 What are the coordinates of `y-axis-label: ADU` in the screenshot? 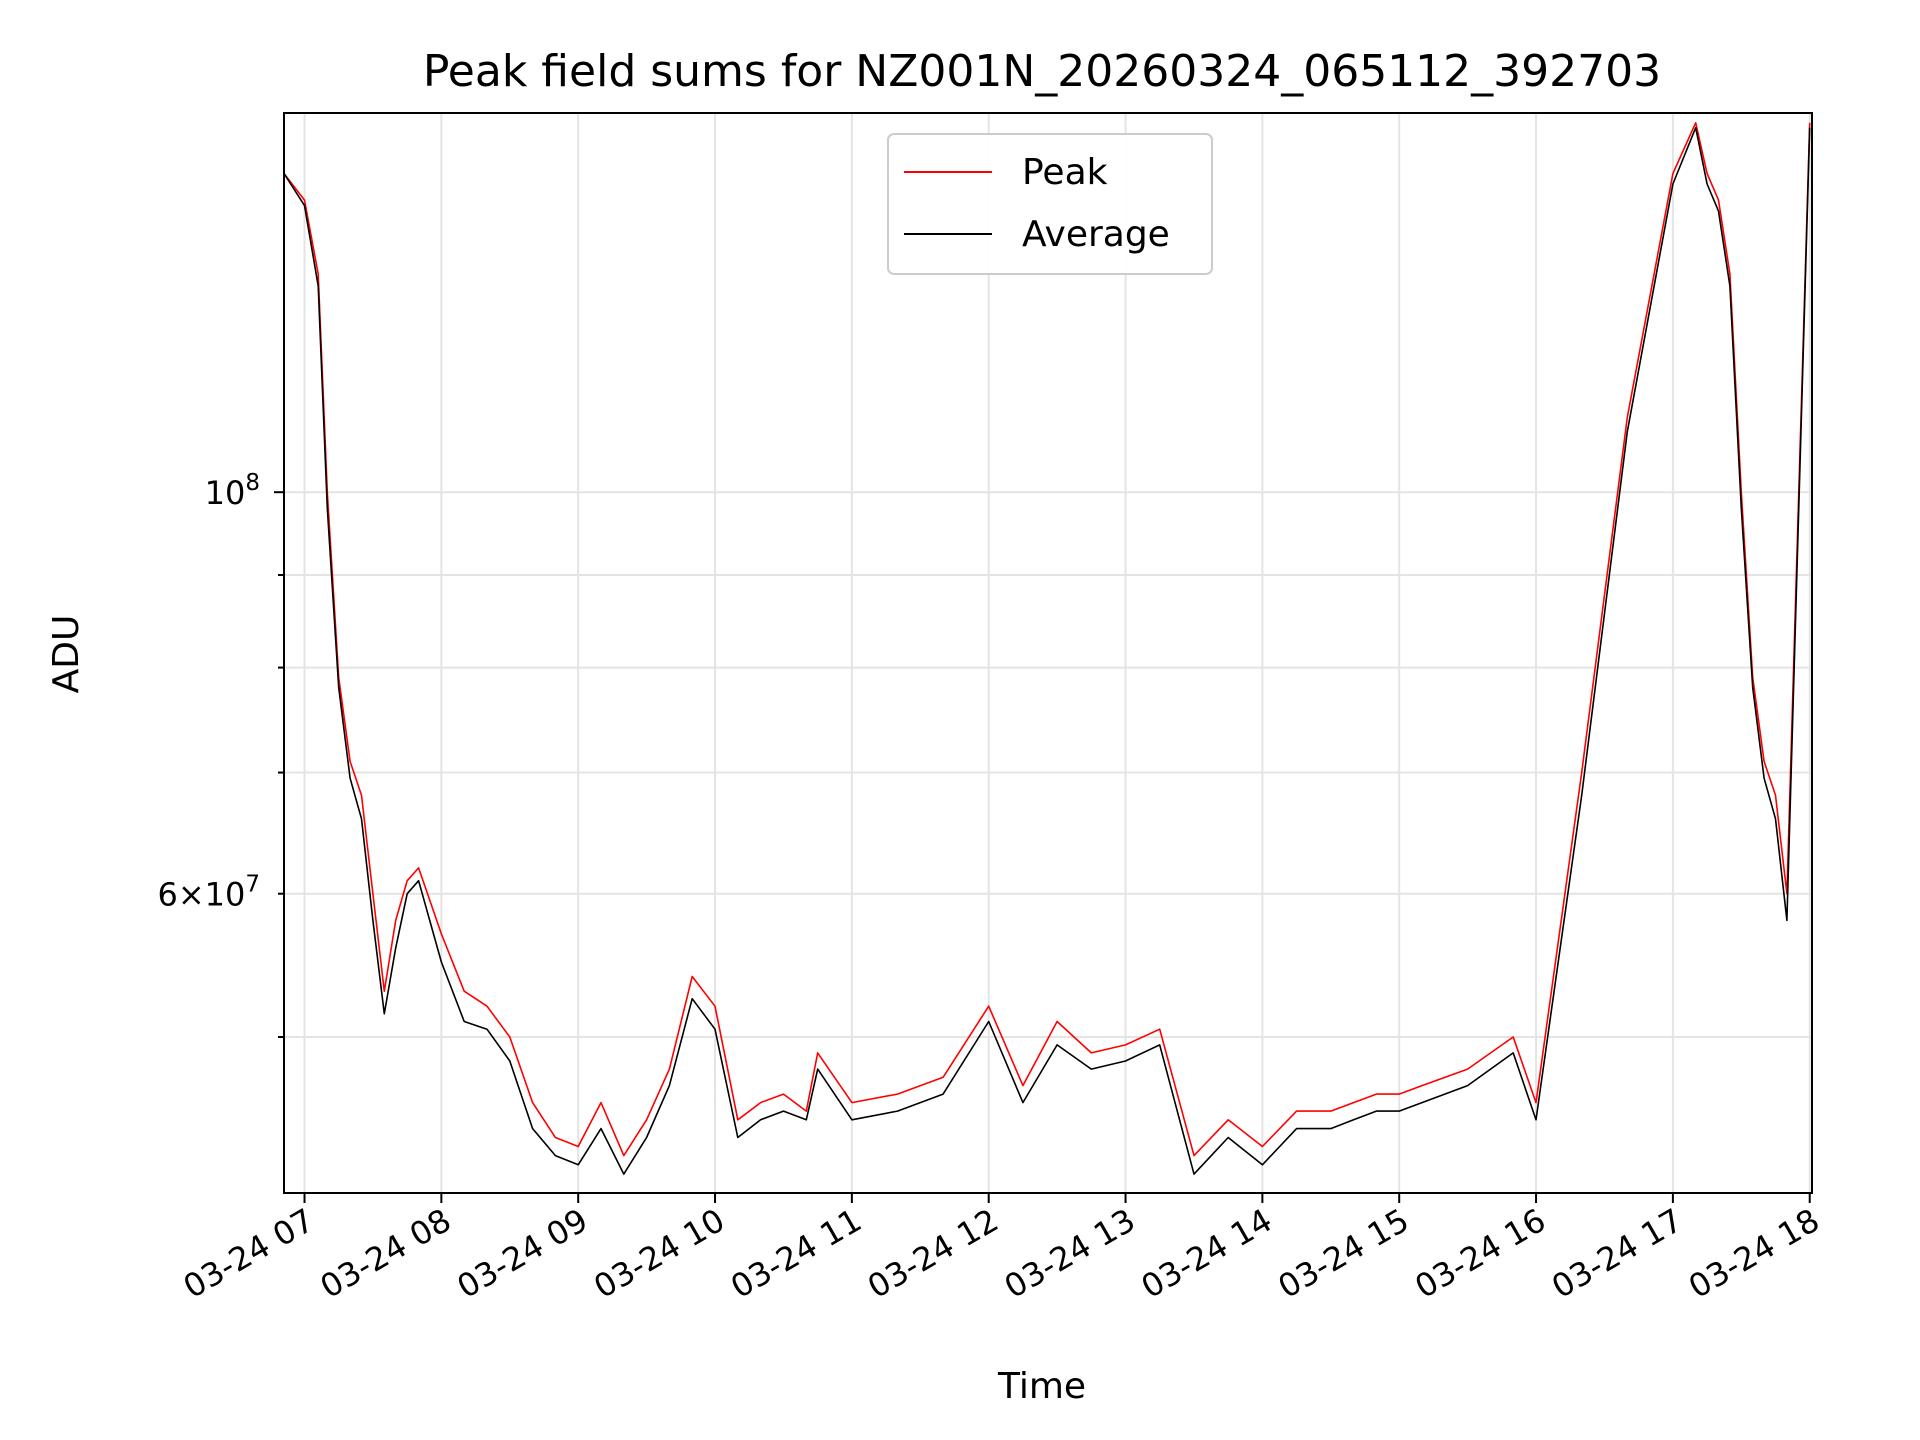 It's located at (66, 654).